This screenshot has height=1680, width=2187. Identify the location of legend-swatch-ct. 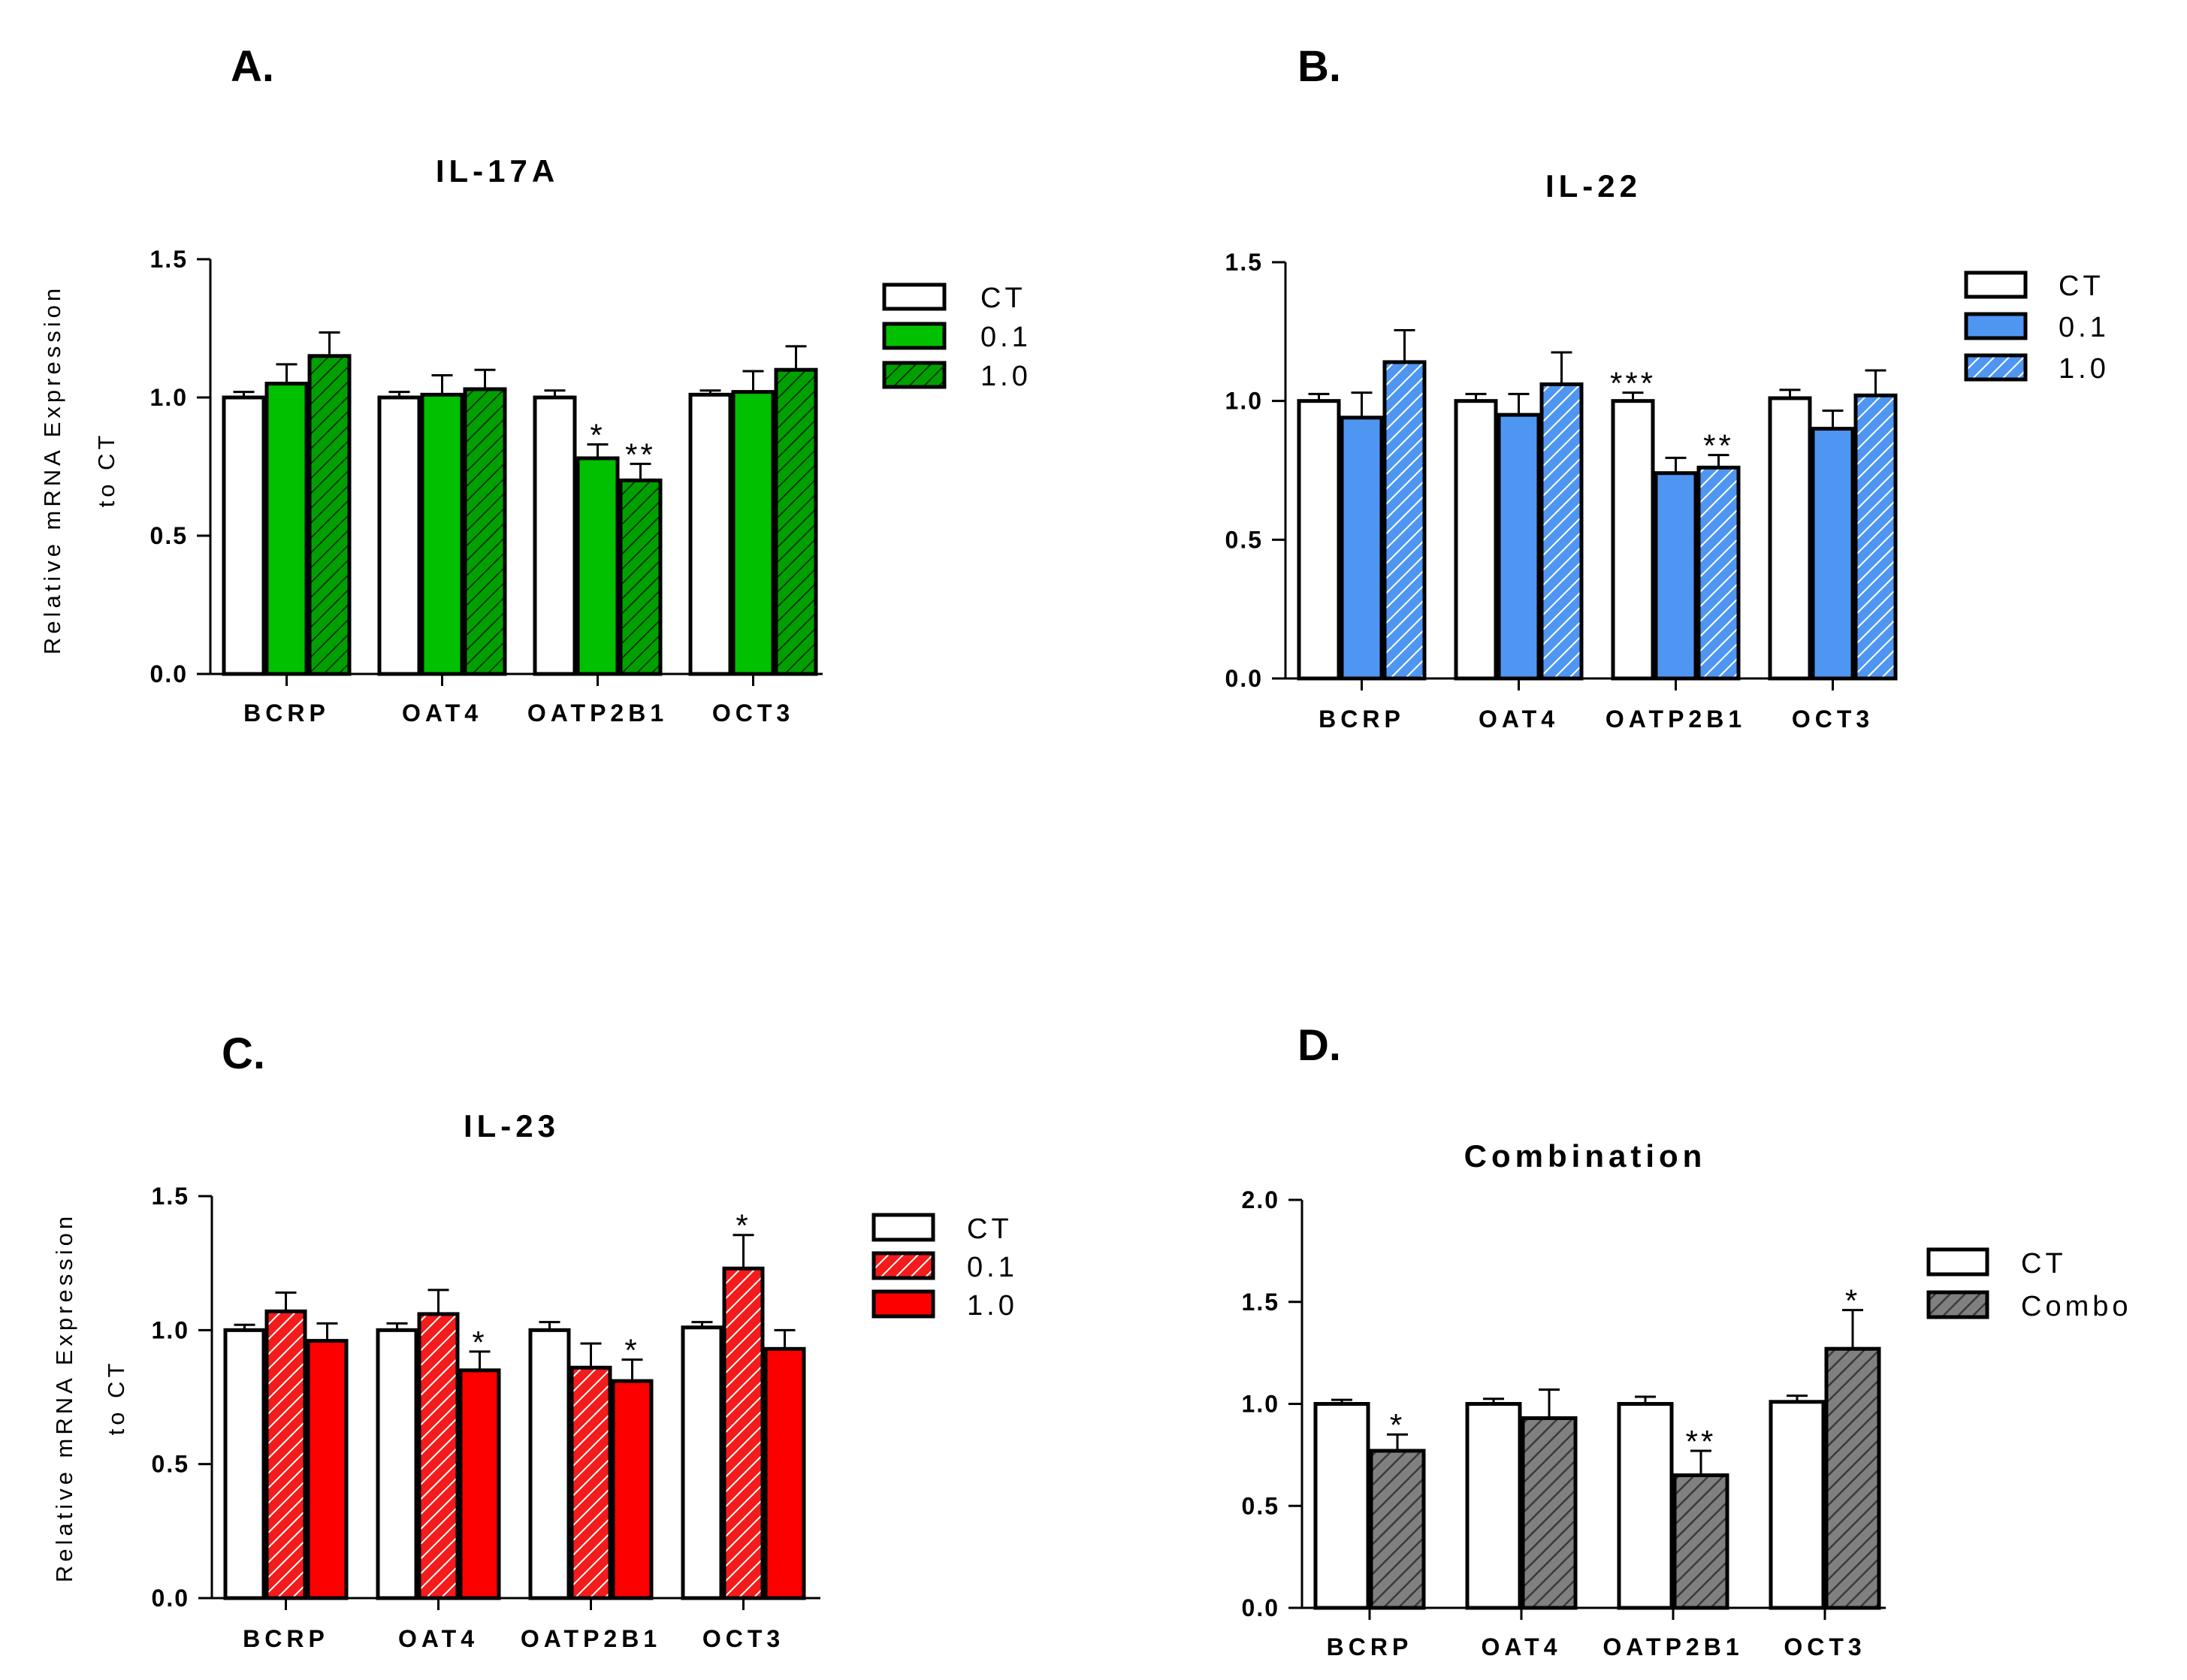
(914, 297).